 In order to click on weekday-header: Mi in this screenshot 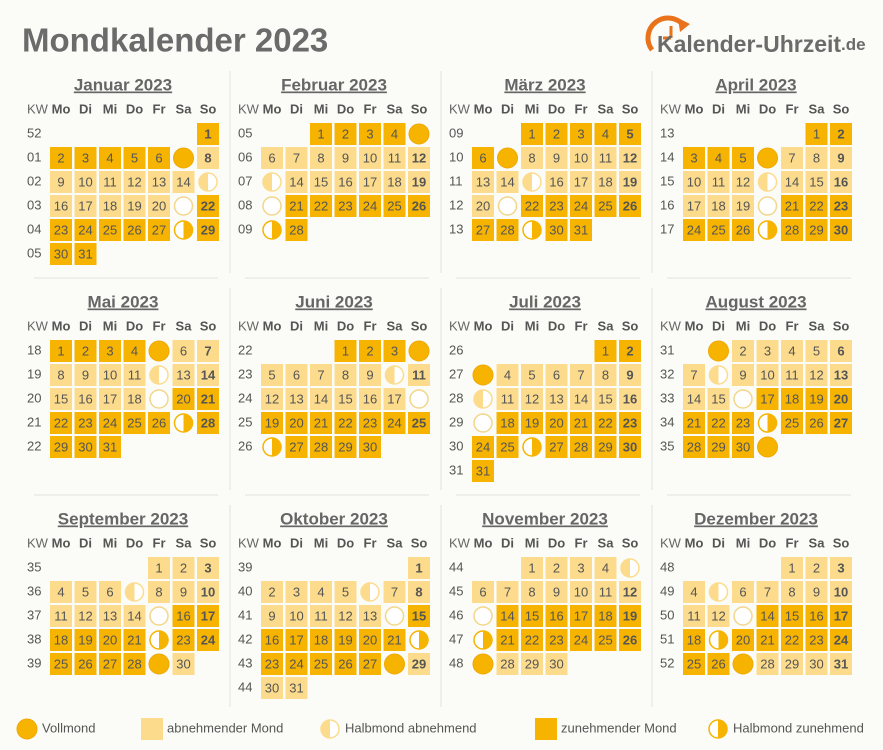, I will do `click(532, 108)`.